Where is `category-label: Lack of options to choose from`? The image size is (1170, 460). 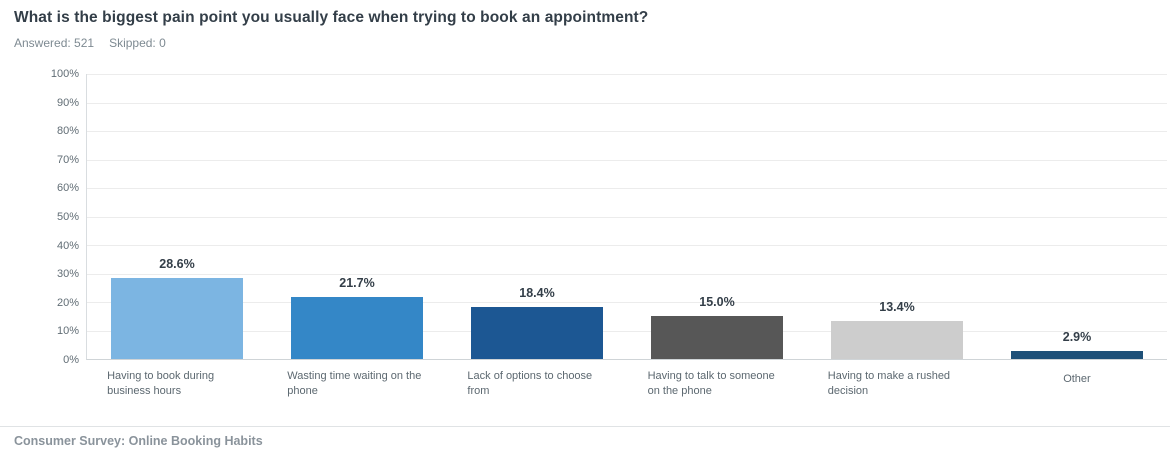
category-label: Lack of options to choose from is located at coordinates (530, 383).